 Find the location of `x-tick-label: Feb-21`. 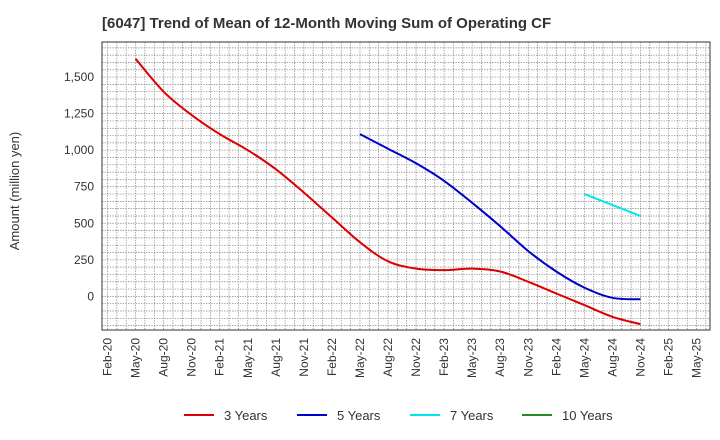

x-tick-label: Feb-21 is located at coordinates (220, 357).